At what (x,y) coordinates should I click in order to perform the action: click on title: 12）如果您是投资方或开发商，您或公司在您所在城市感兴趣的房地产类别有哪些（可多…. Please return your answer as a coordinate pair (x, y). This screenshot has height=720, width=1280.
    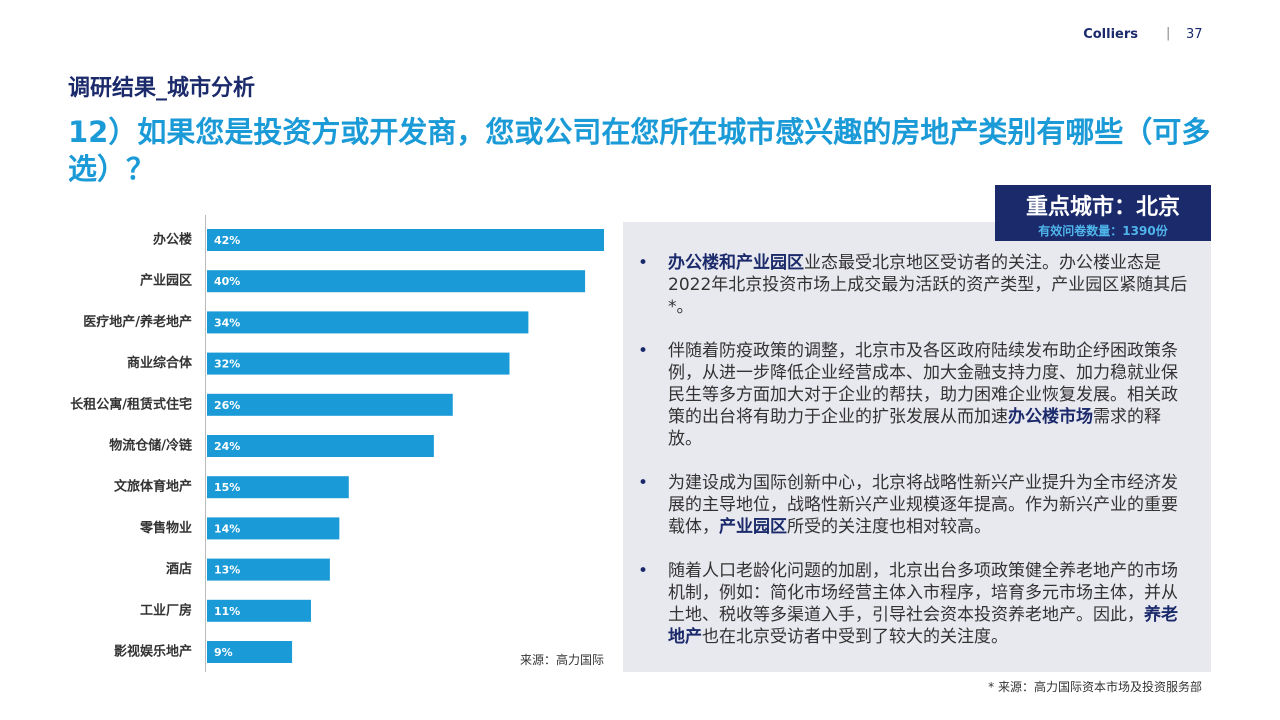
    Looking at the image, I should click on (639, 150).